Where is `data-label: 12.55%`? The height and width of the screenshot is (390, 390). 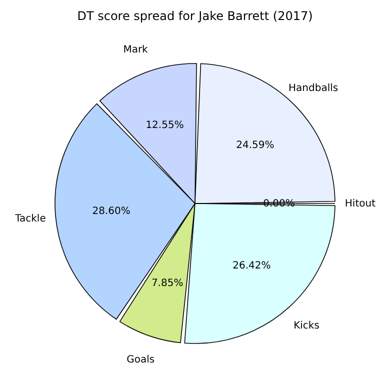 data-label: 12.55% is located at coordinates (165, 126).